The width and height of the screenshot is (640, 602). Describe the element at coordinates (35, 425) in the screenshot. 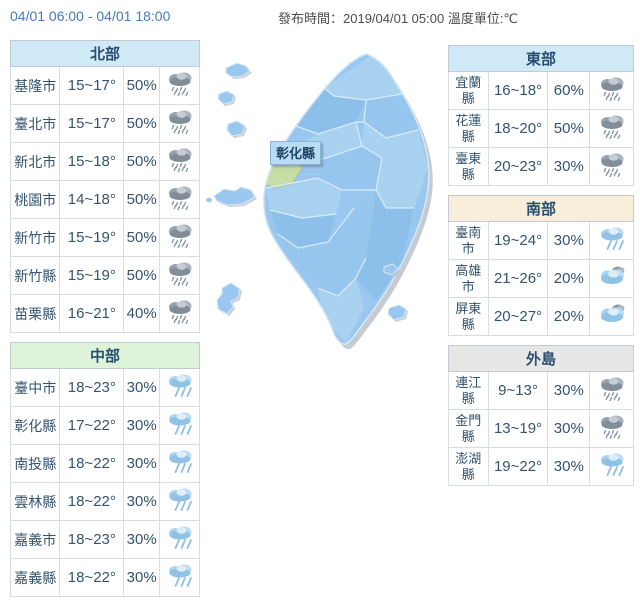

I see `city-name: 彰化縣` at that location.